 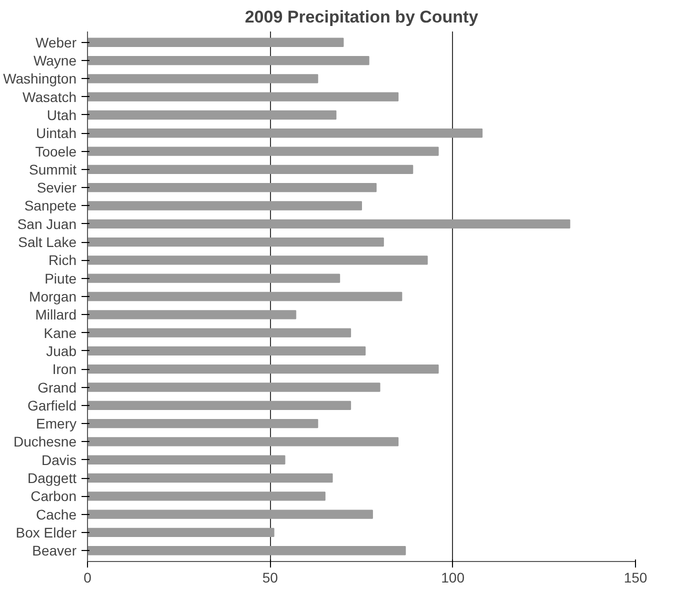 I want to click on x-tick-label: 100, so click(x=453, y=578).